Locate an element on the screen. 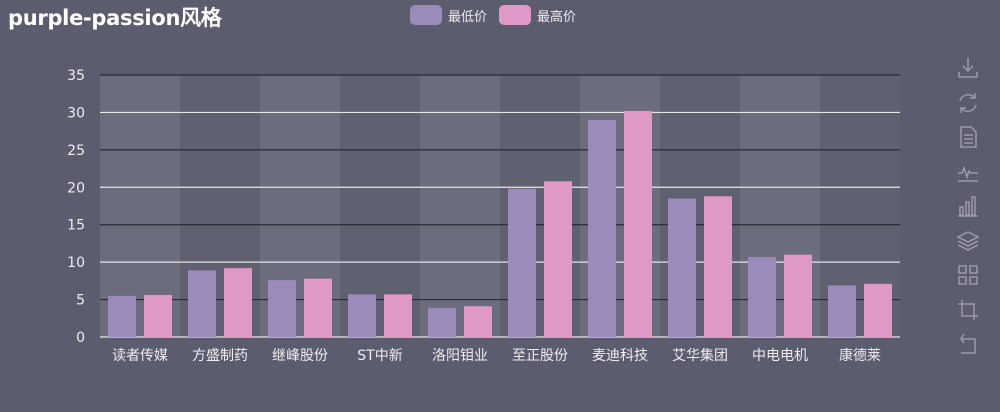  x-tick-label: 麦迪科技 is located at coordinates (620, 356).